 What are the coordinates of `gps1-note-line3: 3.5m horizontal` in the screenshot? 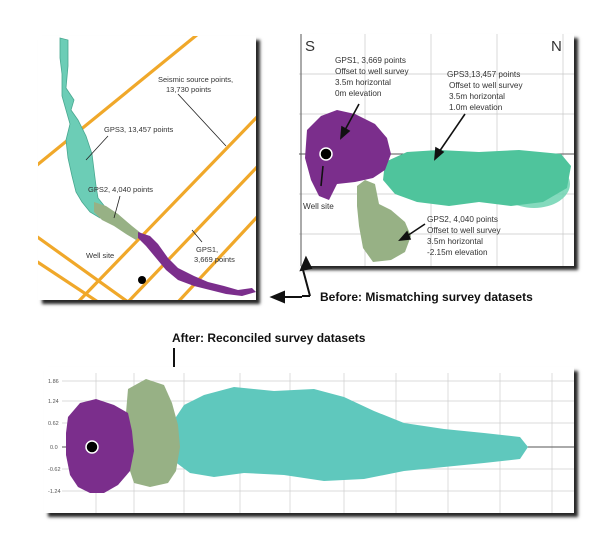 It's located at (363, 82).